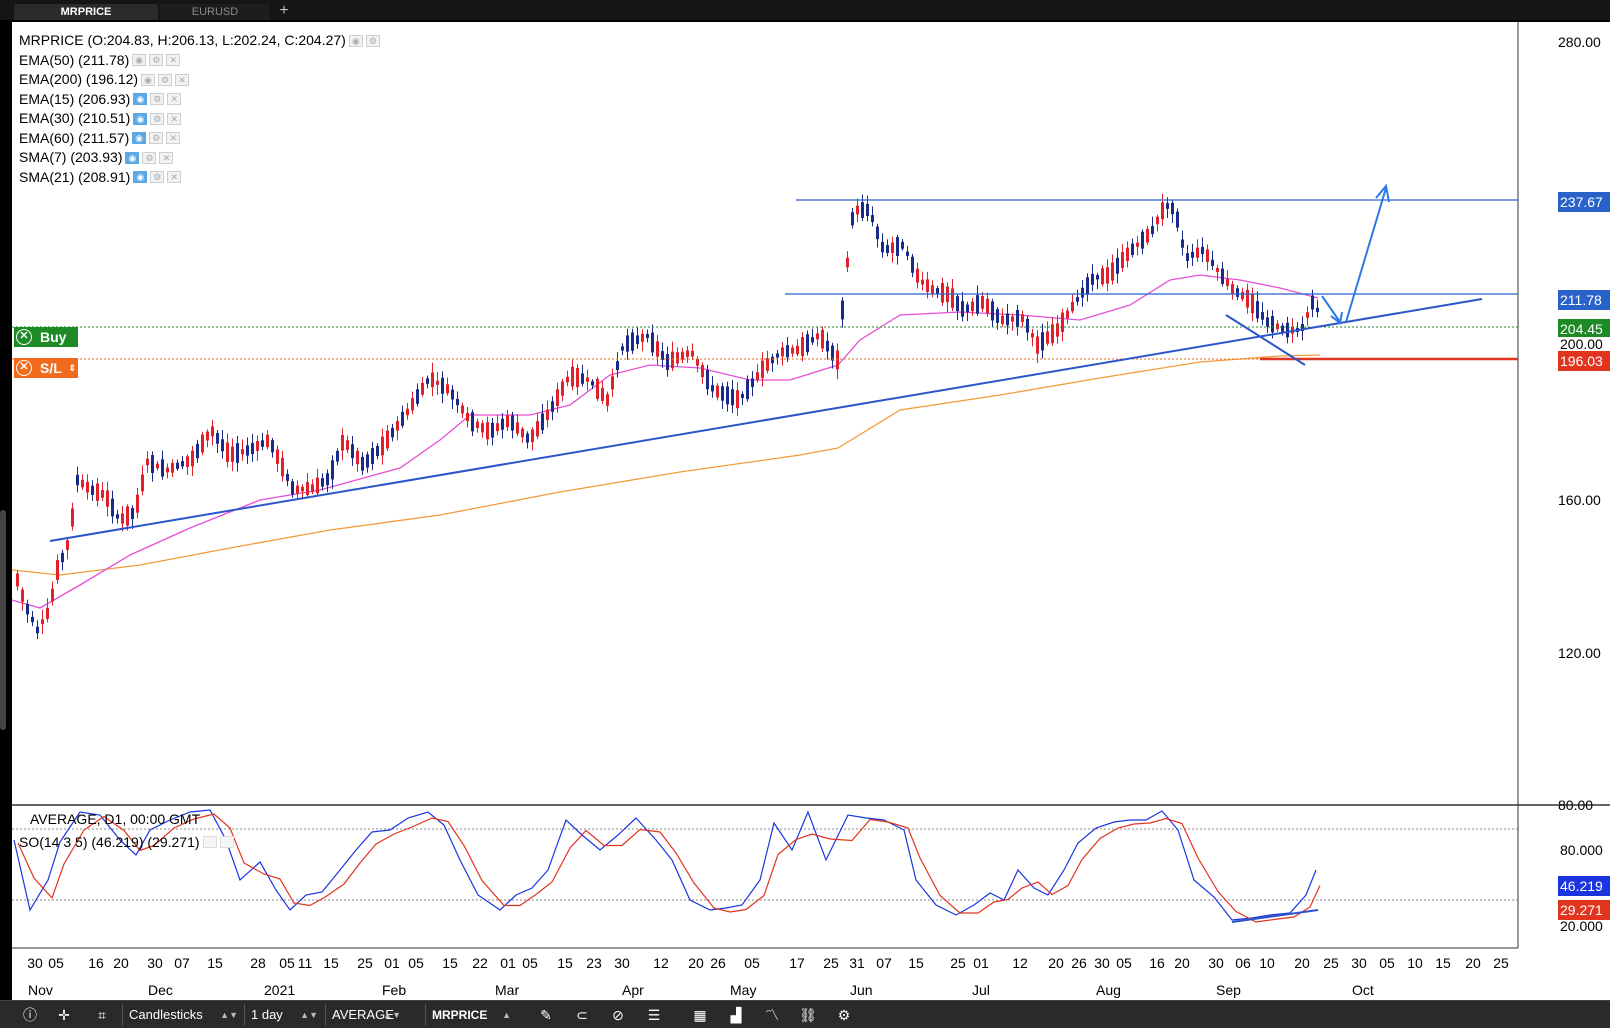  Describe the element at coordinates (365, 1015) in the screenshot. I see `source-select: AVERAGE ▲▼` at that location.